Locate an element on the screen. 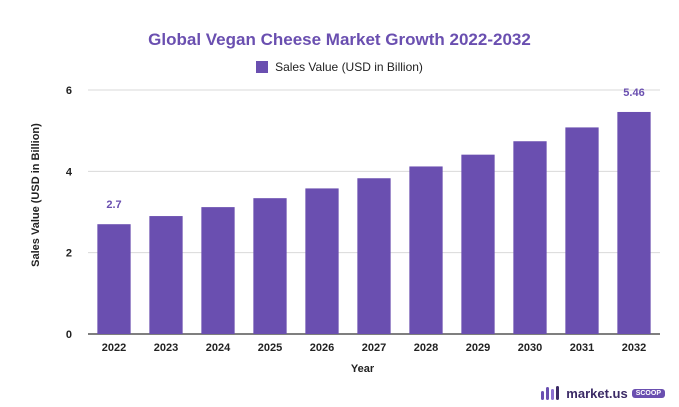 The image size is (679, 407). y-tick-label: 4 is located at coordinates (69, 172).